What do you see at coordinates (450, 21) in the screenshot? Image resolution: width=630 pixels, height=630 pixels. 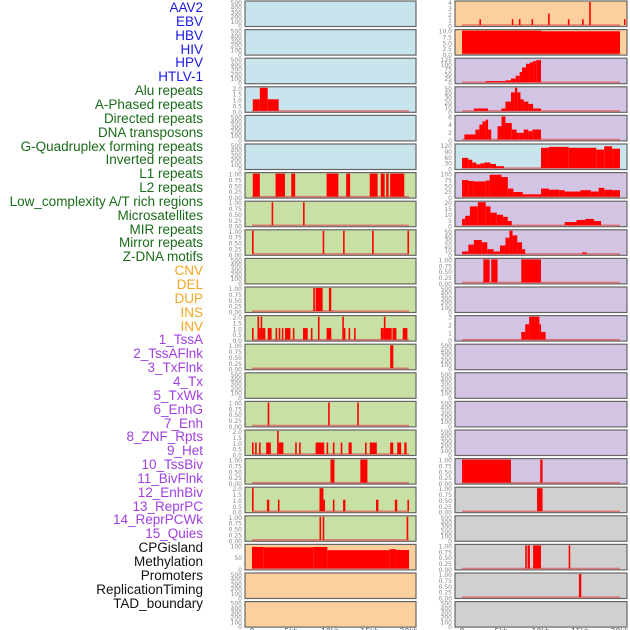 I see `y-tick-label: 1` at bounding box center [450, 21].